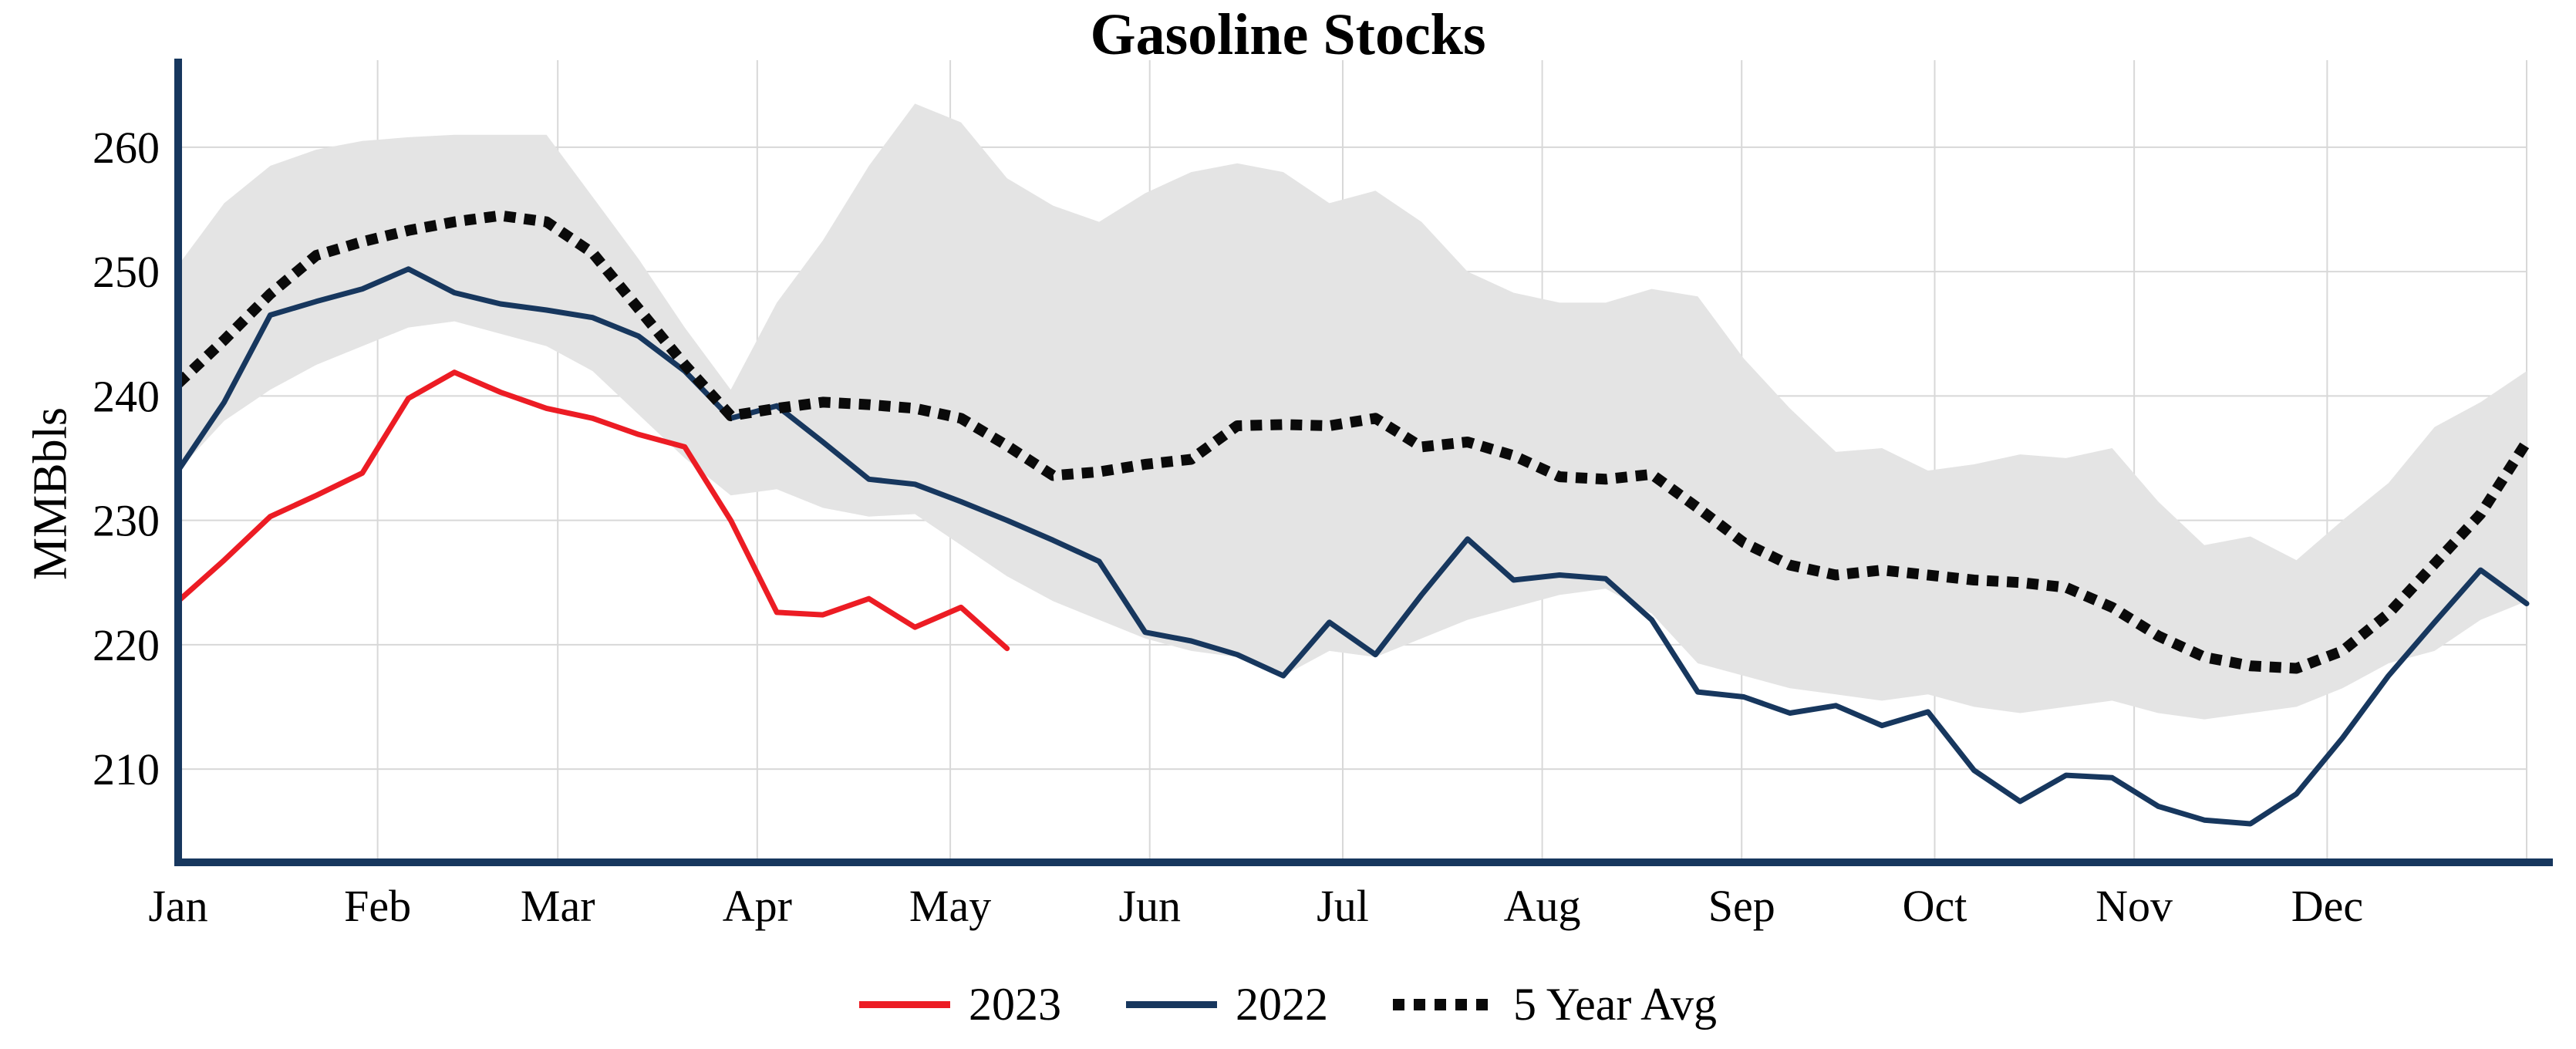  Describe the element at coordinates (1282, 1004) in the screenshot. I see `legend-label-2022: 2022` at that location.